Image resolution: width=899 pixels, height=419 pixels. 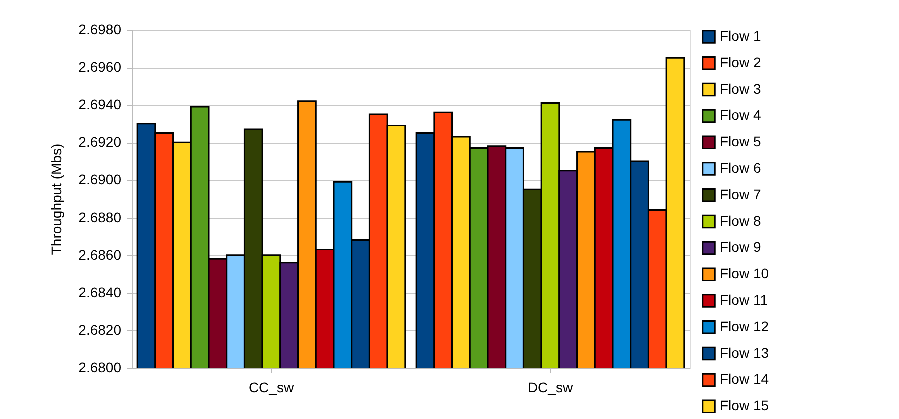 What do you see at coordinates (551, 388) in the screenshot?
I see `x-tick-label: DC_sw` at bounding box center [551, 388].